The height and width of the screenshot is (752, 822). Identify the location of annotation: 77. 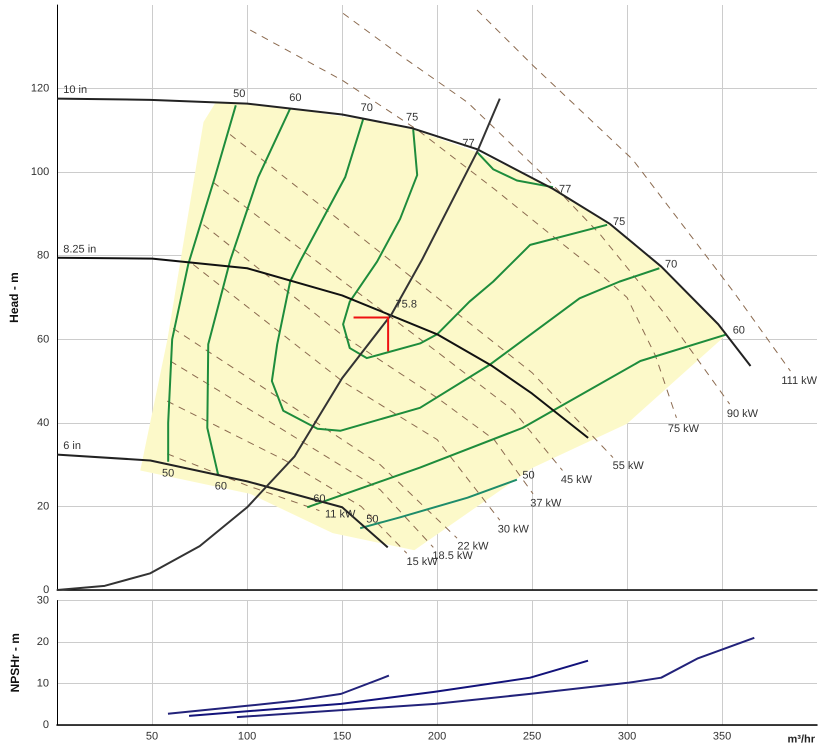
(565, 189).